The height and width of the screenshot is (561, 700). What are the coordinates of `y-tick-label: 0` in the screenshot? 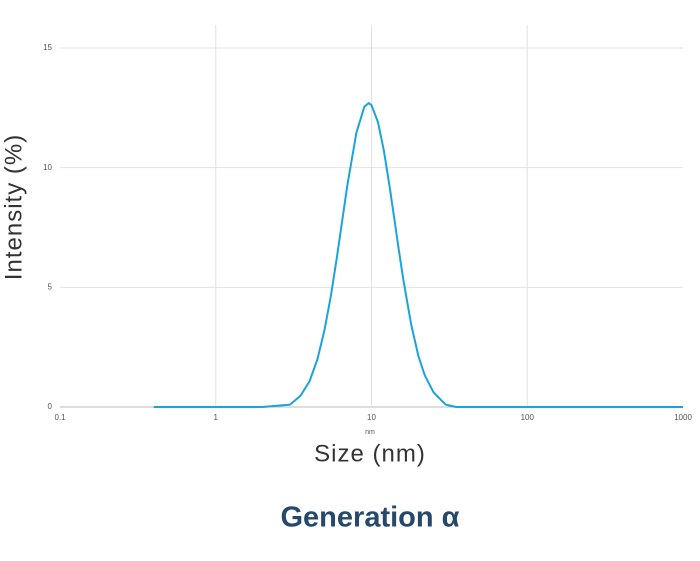 It's located at (50, 406).